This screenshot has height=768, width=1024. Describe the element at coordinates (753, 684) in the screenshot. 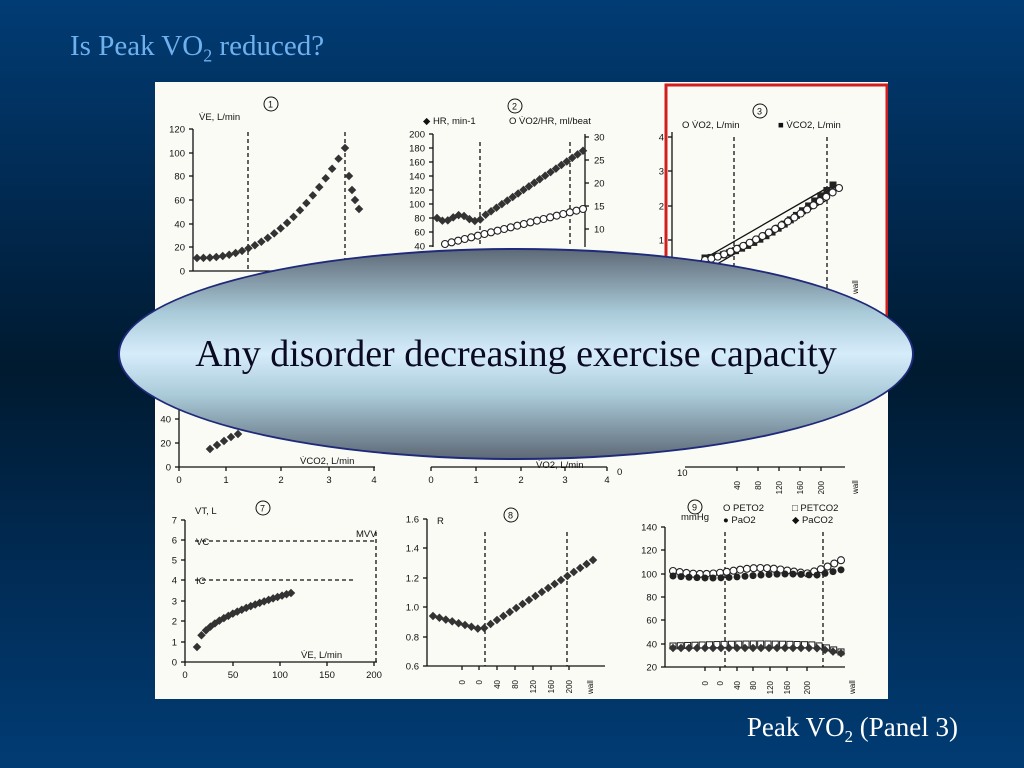

I see `panel-9-x-tick-label: 80` at that location.